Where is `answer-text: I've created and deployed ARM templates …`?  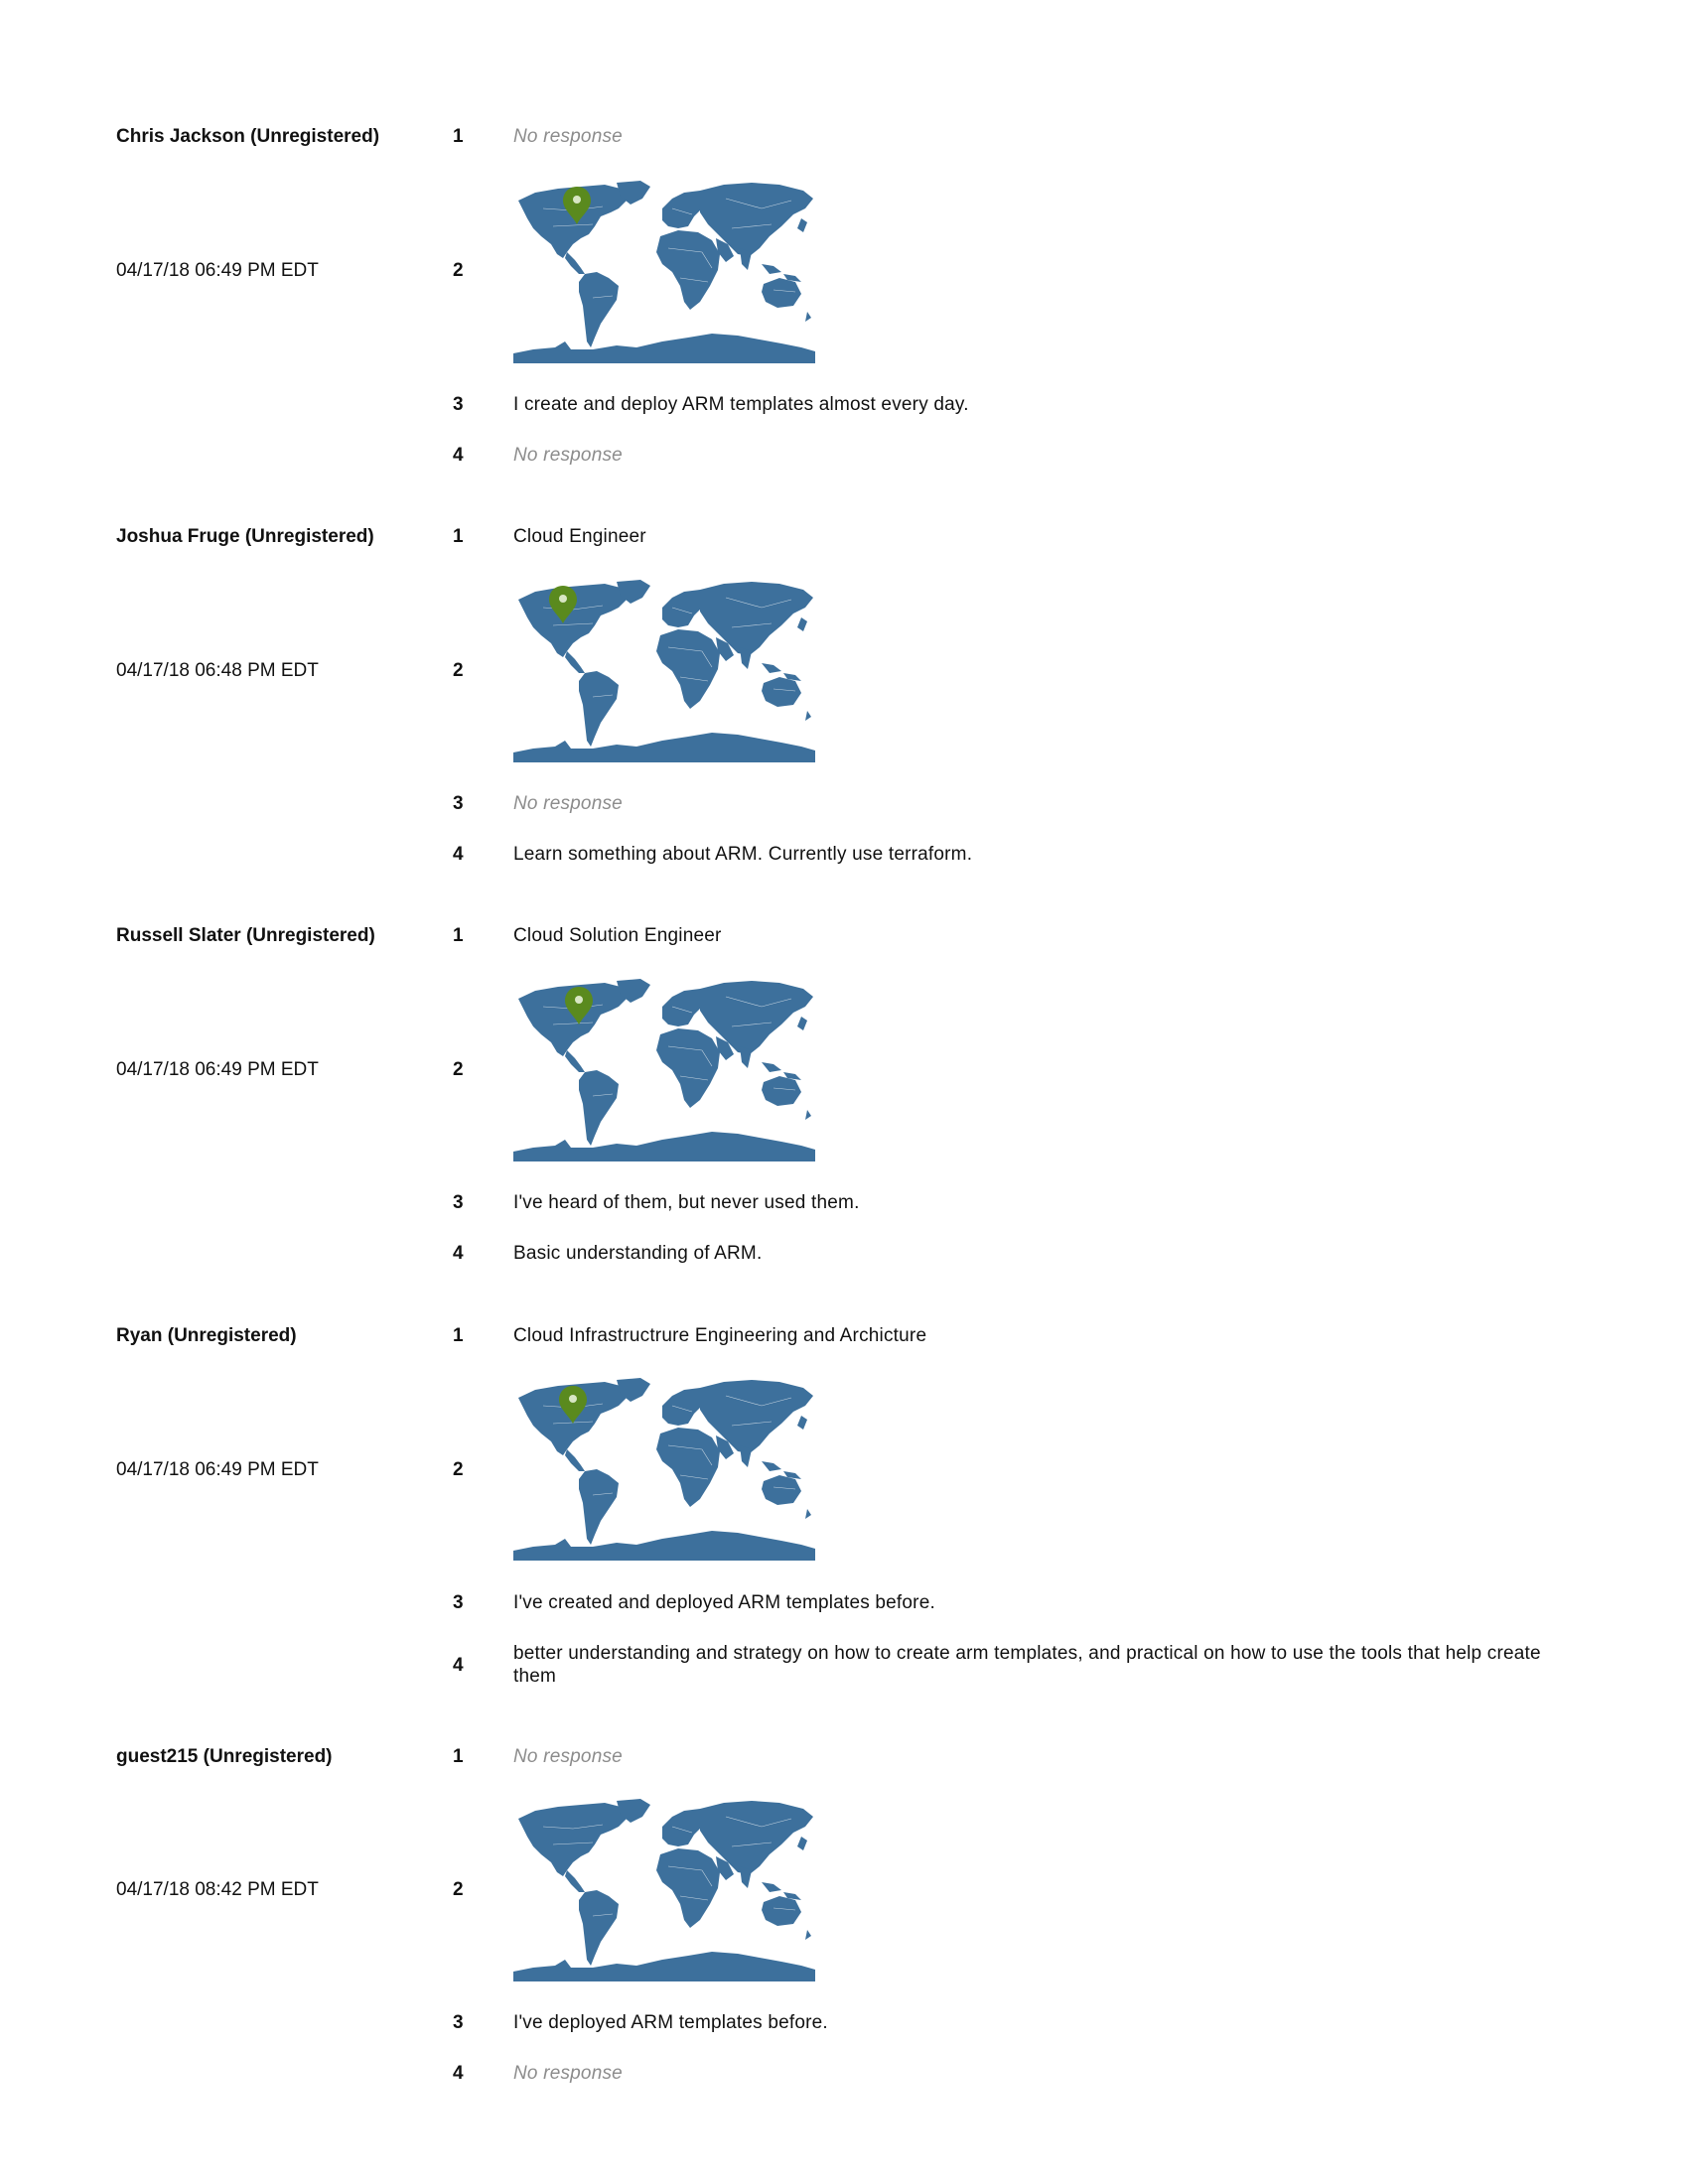
answer-text: I've created and deployed ARM templates … is located at coordinates (724, 1602).